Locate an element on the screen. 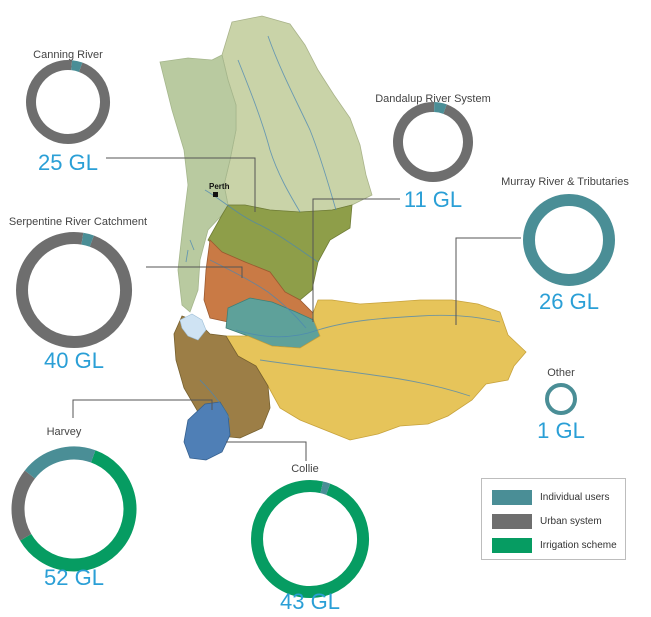 Image resolution: width=651 pixels, height=617 pixels. donut-dandalup: Dandalup River System 11 GL is located at coordinates (433, 152).